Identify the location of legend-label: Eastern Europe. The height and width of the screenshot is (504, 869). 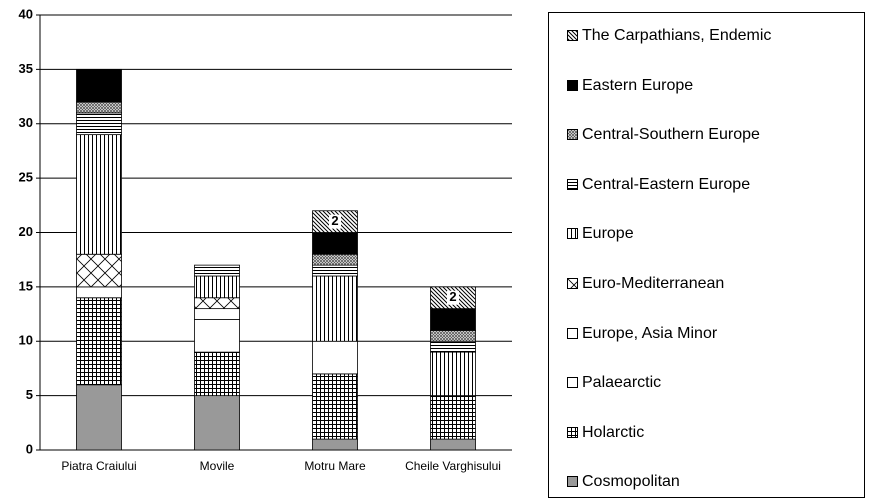
(638, 85).